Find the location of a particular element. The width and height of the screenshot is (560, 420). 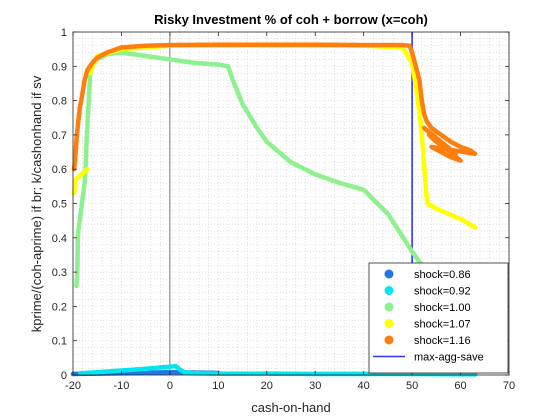

legend-box is located at coordinates (438, 318).